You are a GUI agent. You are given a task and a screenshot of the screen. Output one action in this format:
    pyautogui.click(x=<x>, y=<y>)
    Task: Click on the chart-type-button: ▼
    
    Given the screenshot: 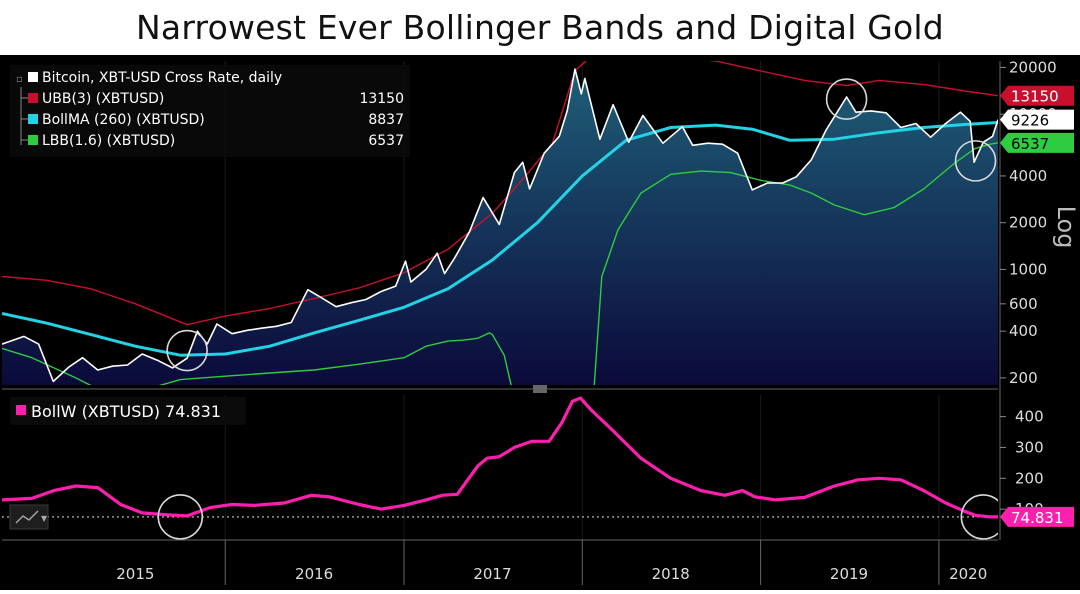 What is the action you would take?
    pyautogui.click(x=29, y=517)
    